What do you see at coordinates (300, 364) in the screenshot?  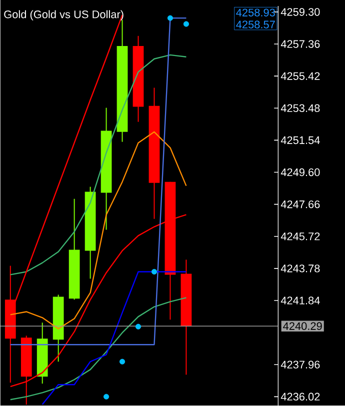 I see `y-tick-label: 4237.96` at bounding box center [300, 364].